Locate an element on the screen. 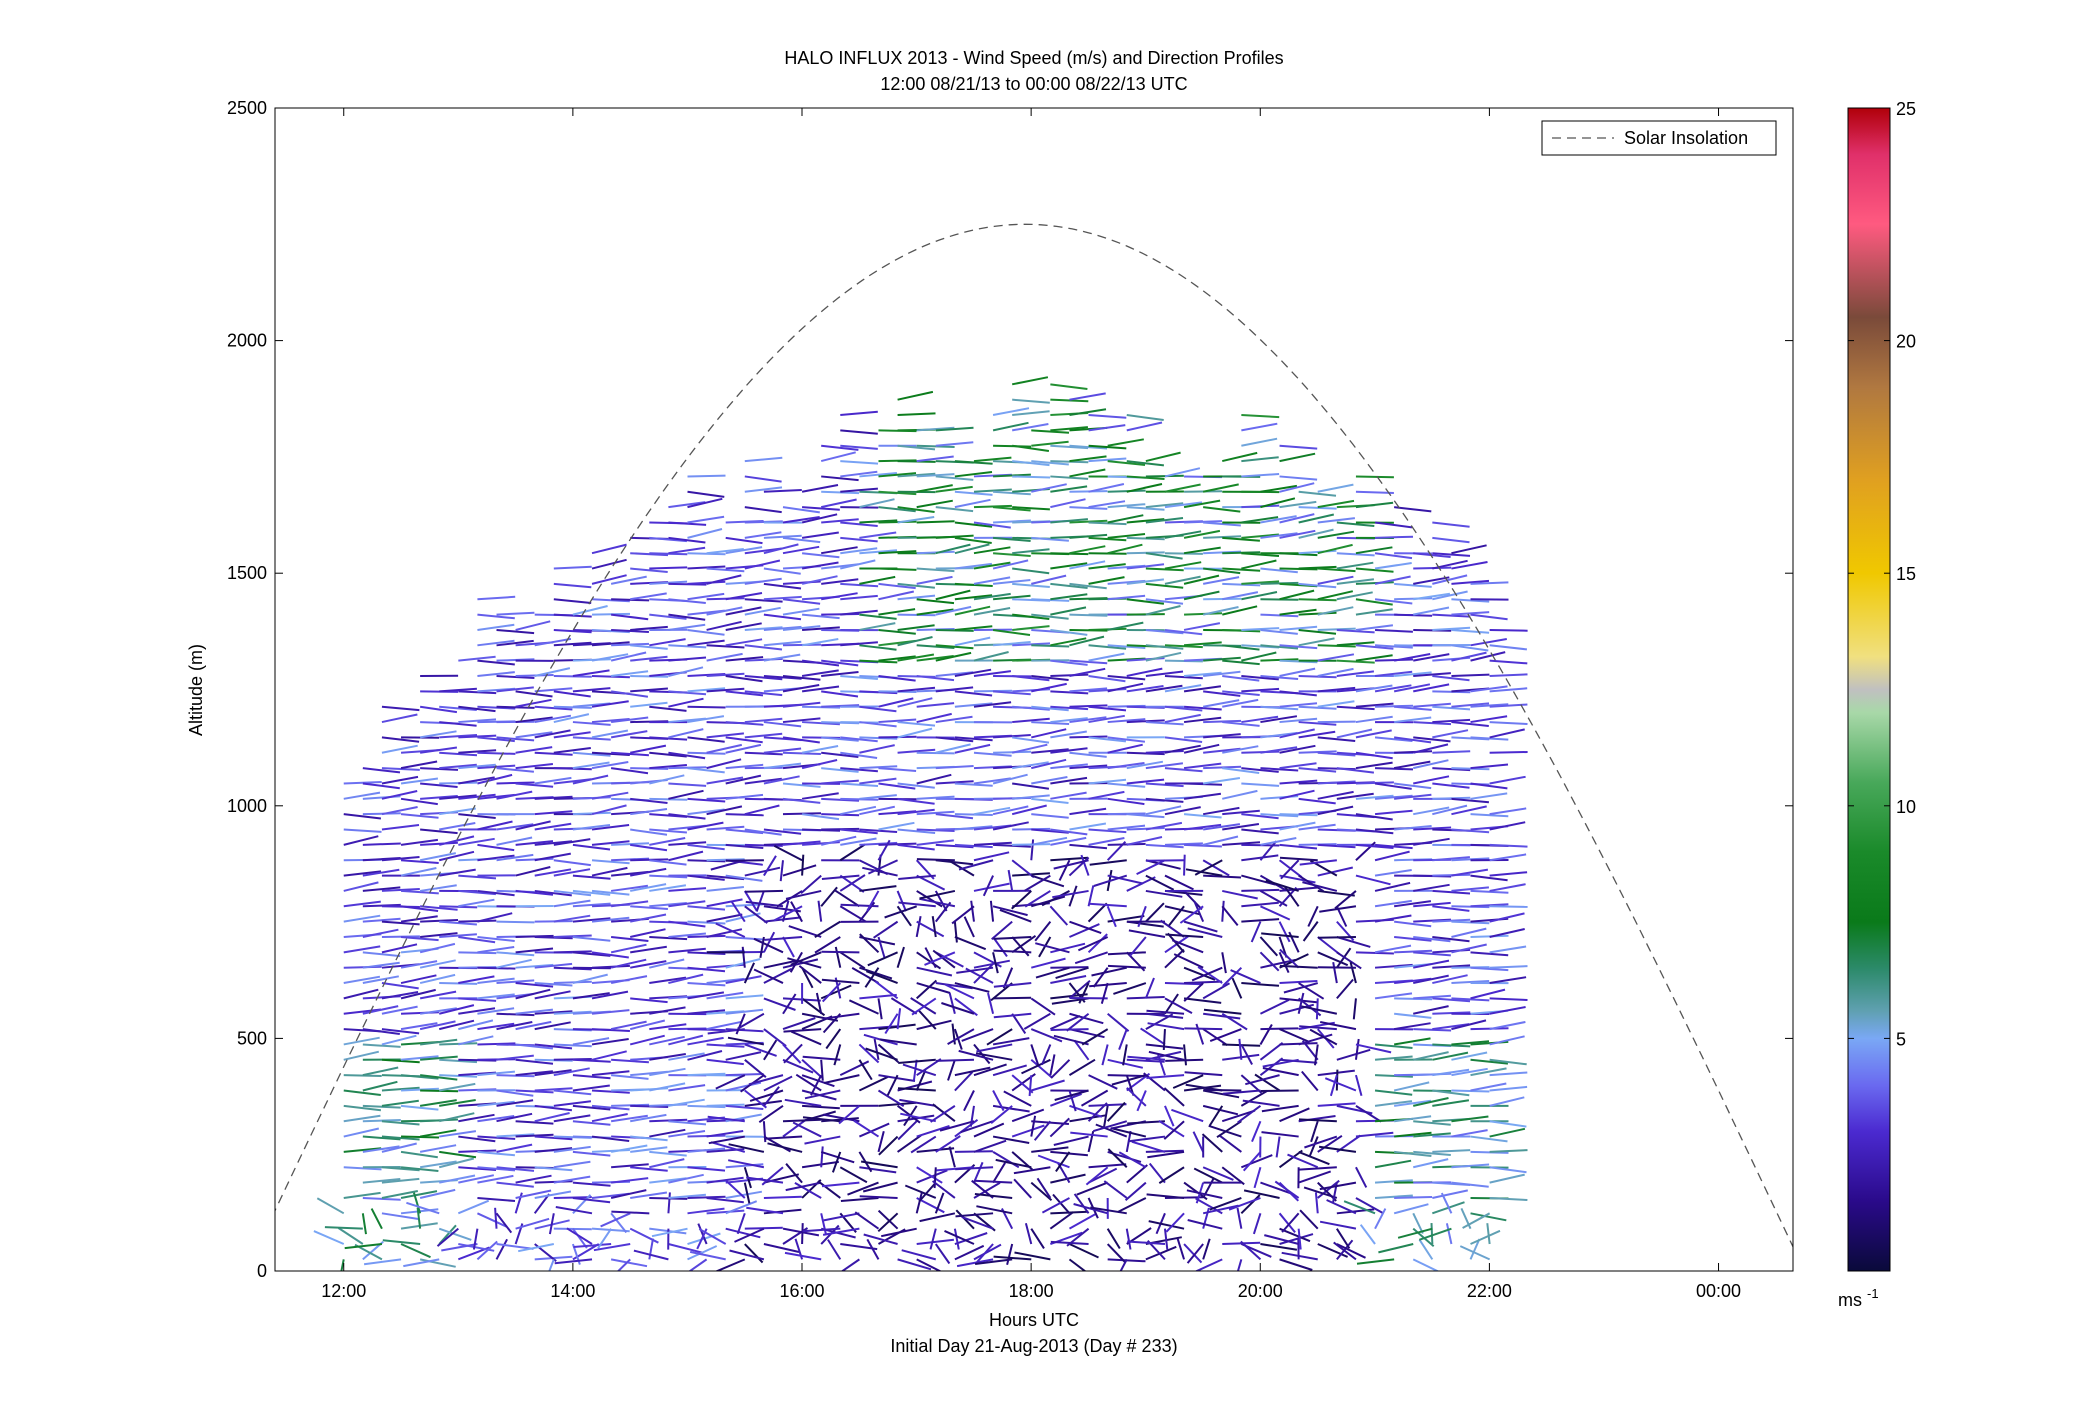  y-tick-label: 2000 is located at coordinates (247, 341).